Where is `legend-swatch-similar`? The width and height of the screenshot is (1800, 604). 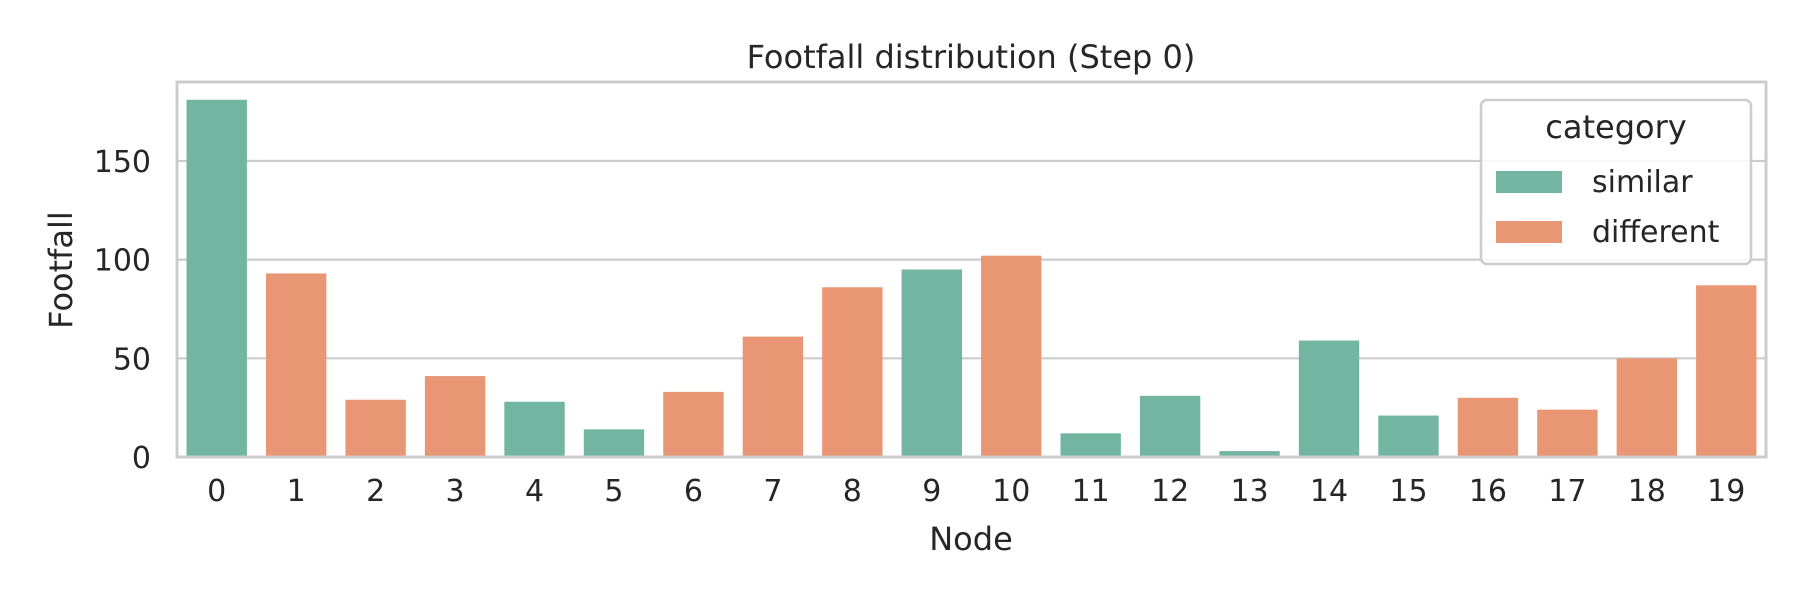 legend-swatch-similar is located at coordinates (1529, 182).